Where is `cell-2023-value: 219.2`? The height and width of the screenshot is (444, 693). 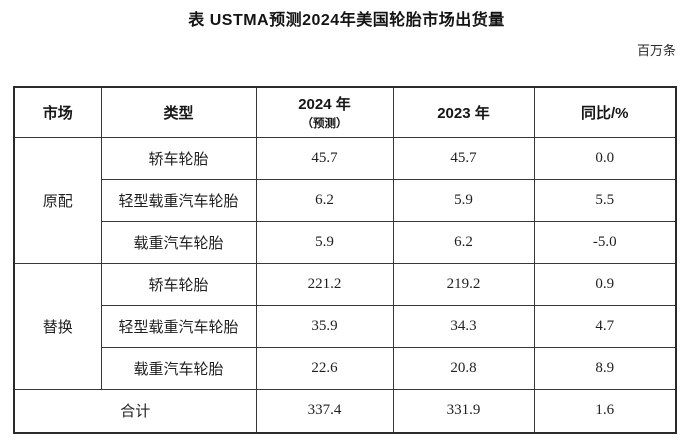 cell-2023-value: 219.2 is located at coordinates (463, 284).